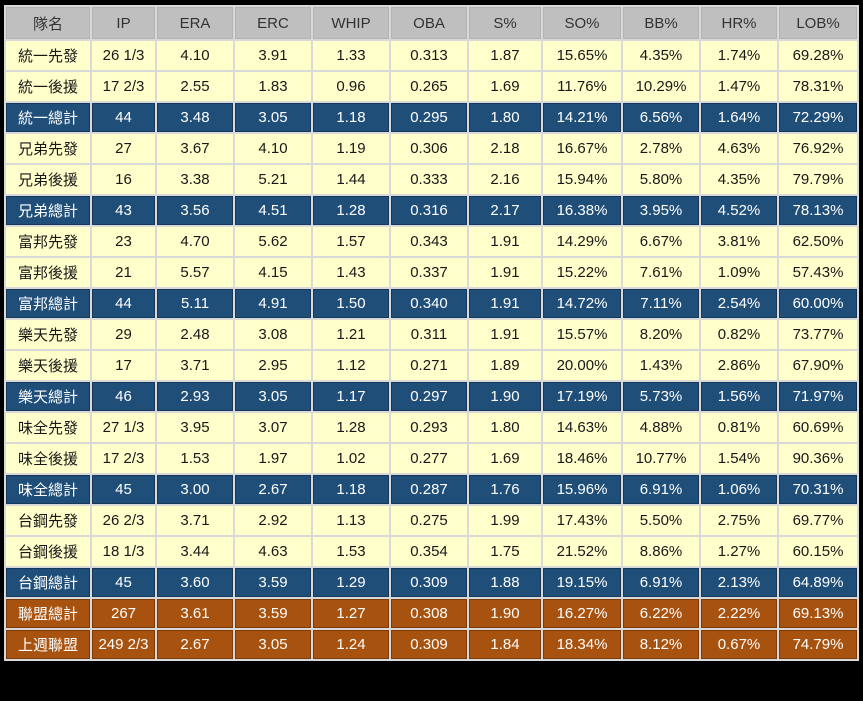  I want to click on stat-cell: 90.36%, so click(818, 458).